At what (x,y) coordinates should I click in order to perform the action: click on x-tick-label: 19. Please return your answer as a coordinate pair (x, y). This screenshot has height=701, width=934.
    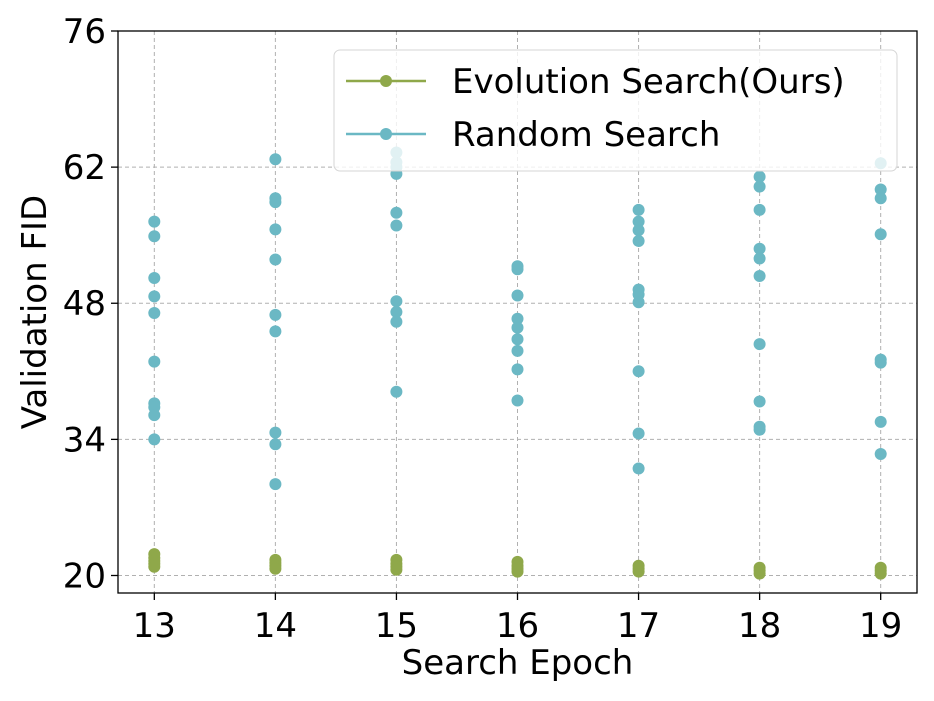
    Looking at the image, I should click on (880, 626).